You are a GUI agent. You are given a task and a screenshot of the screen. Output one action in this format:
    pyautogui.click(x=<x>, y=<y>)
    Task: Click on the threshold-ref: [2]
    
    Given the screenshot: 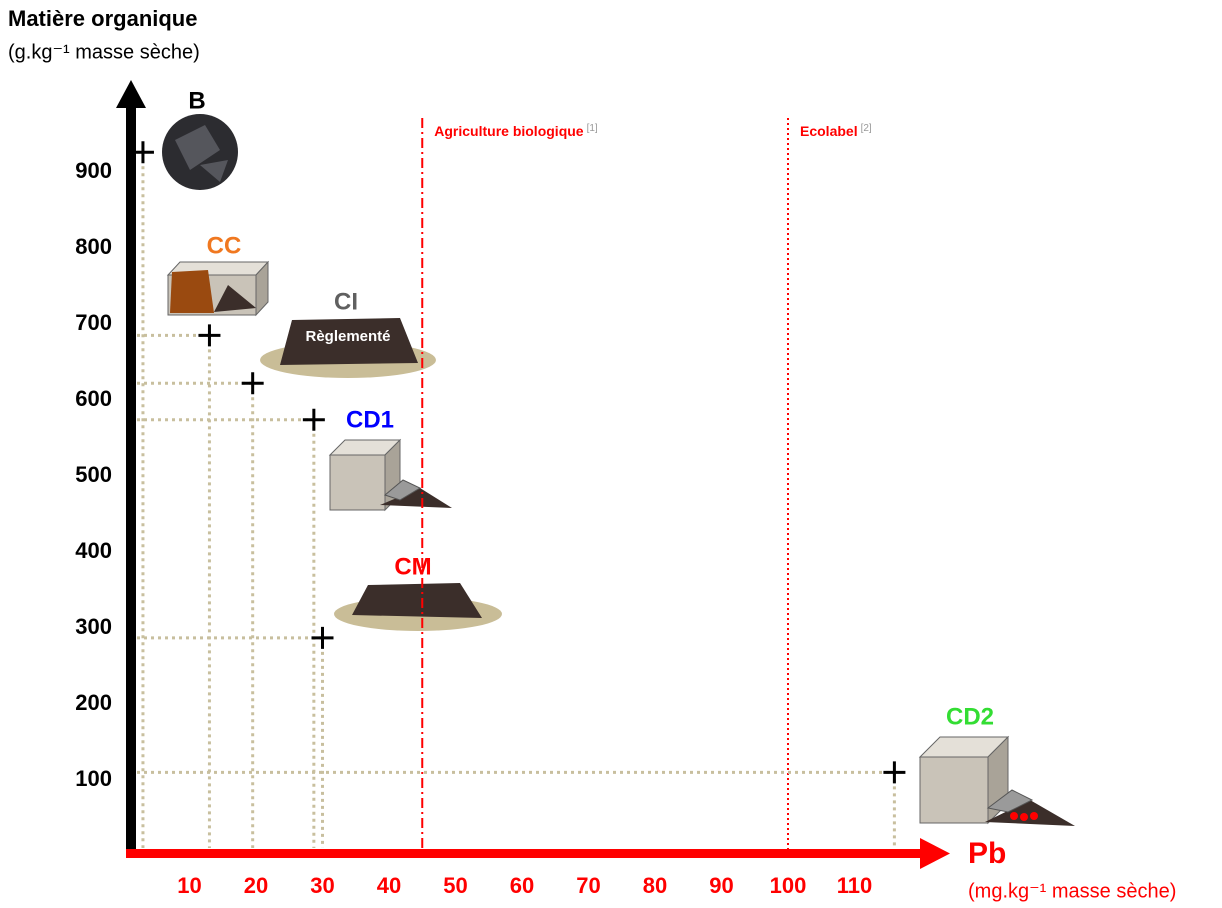 What is the action you would take?
    pyautogui.click(x=866, y=128)
    